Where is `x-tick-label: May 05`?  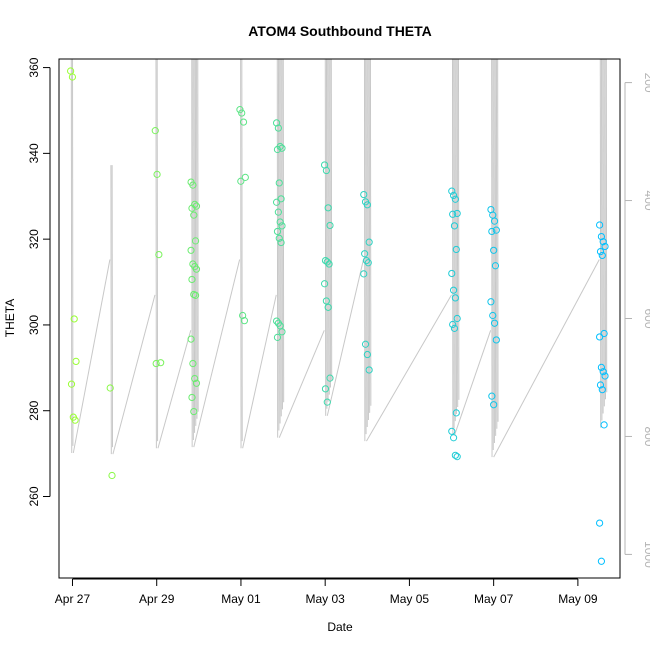 x-tick-label: May 05 is located at coordinates (410, 599).